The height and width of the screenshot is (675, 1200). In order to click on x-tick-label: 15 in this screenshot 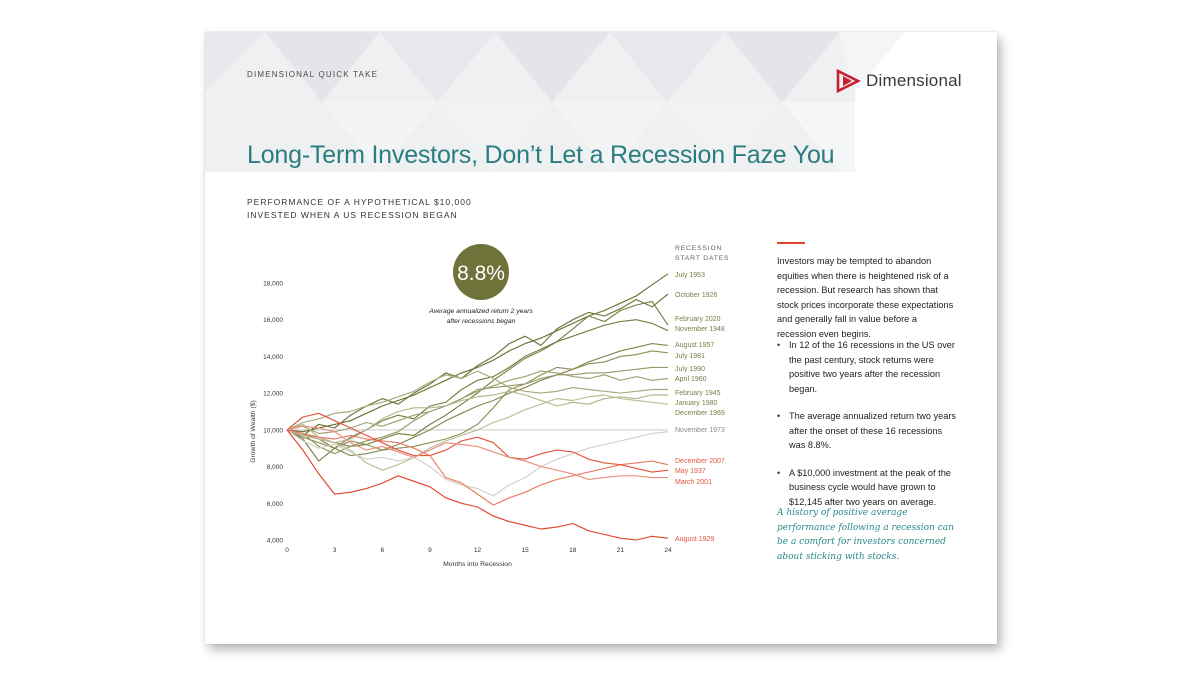, I will do `click(526, 550)`.